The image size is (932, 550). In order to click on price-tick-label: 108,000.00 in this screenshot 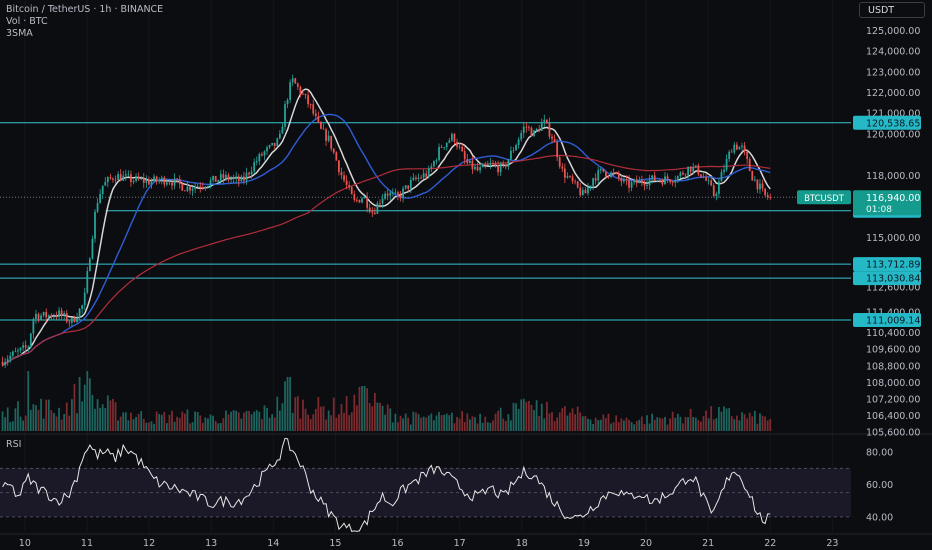, I will do `click(893, 383)`.